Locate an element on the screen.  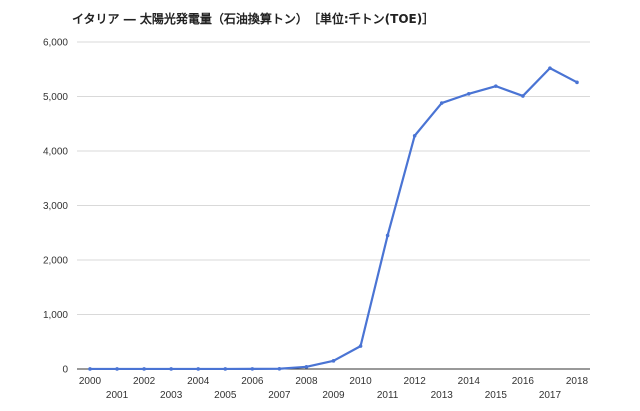
x-tick-label: 2001 is located at coordinates (117, 395).